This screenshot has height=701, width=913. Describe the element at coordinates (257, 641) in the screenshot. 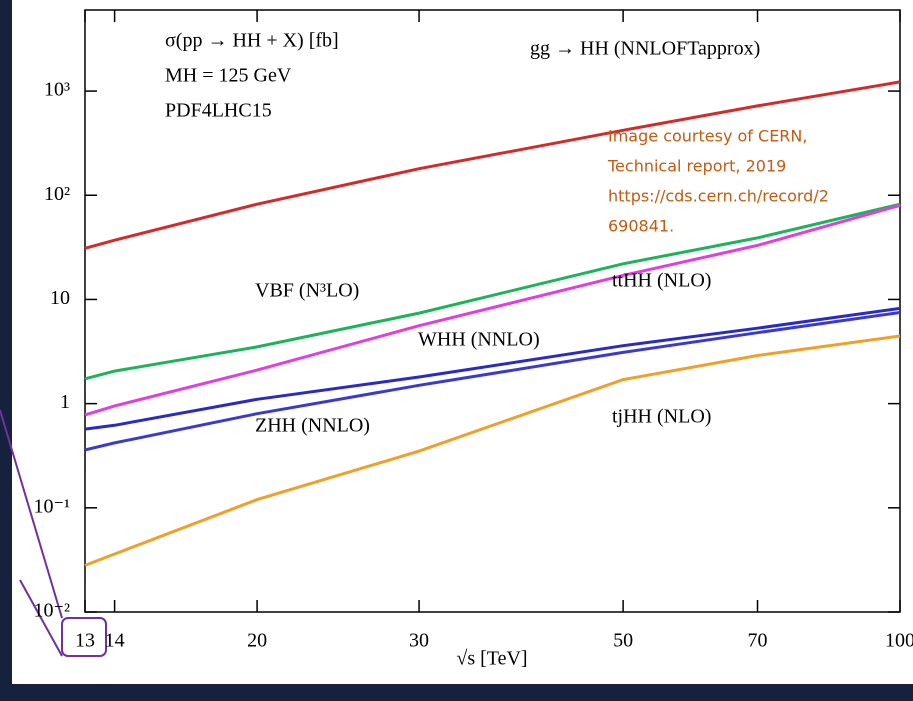

I see `x-tick-label: 20` at that location.